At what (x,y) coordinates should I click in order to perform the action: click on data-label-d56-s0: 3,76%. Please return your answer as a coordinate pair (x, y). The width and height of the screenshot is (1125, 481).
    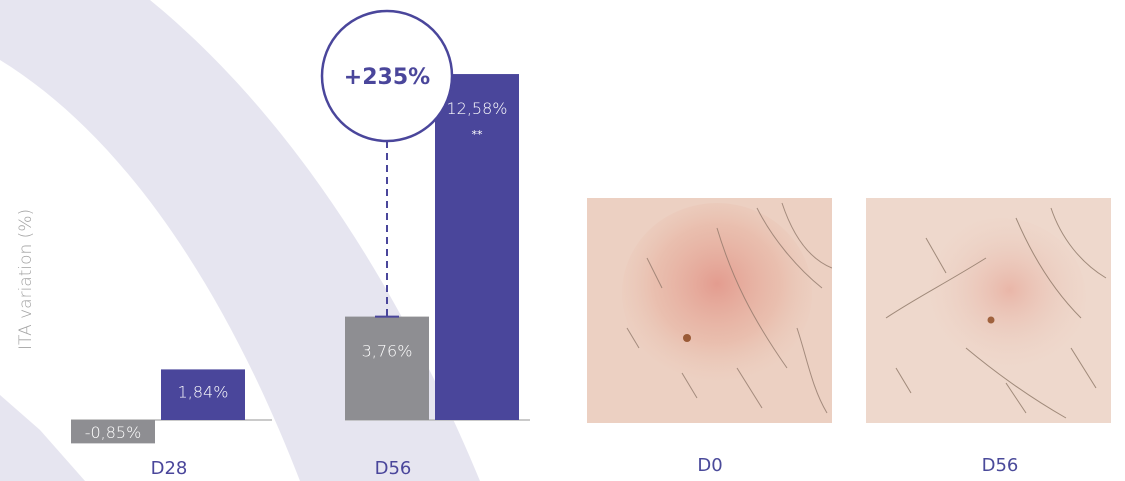
    Looking at the image, I should click on (387, 351).